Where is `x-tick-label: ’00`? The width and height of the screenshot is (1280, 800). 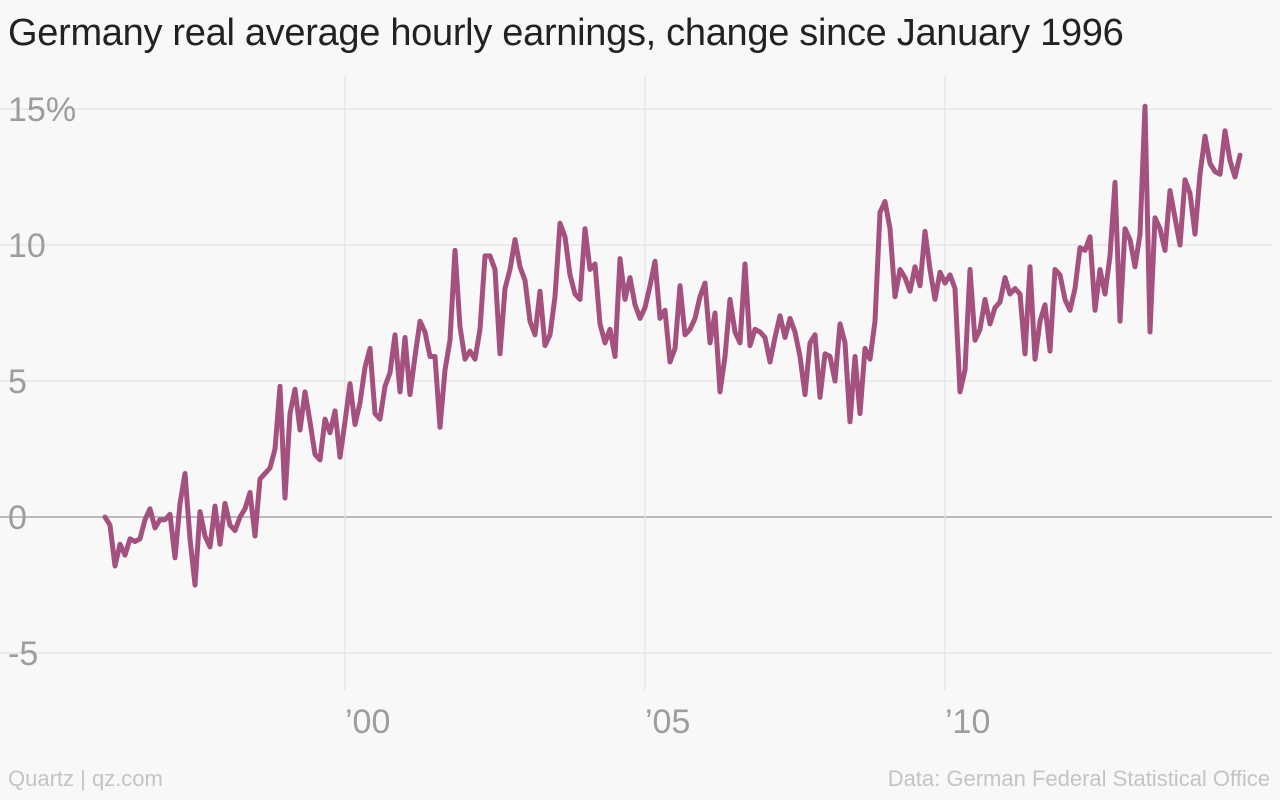
x-tick-label: ’00 is located at coordinates (367, 722).